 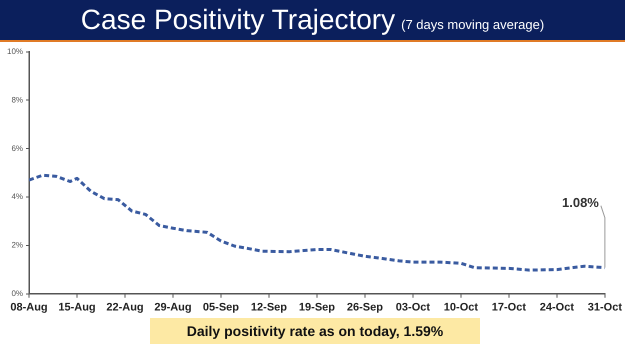 What do you see at coordinates (413, 307) in the screenshot?
I see `x-tick-label: 03-Oct` at bounding box center [413, 307].